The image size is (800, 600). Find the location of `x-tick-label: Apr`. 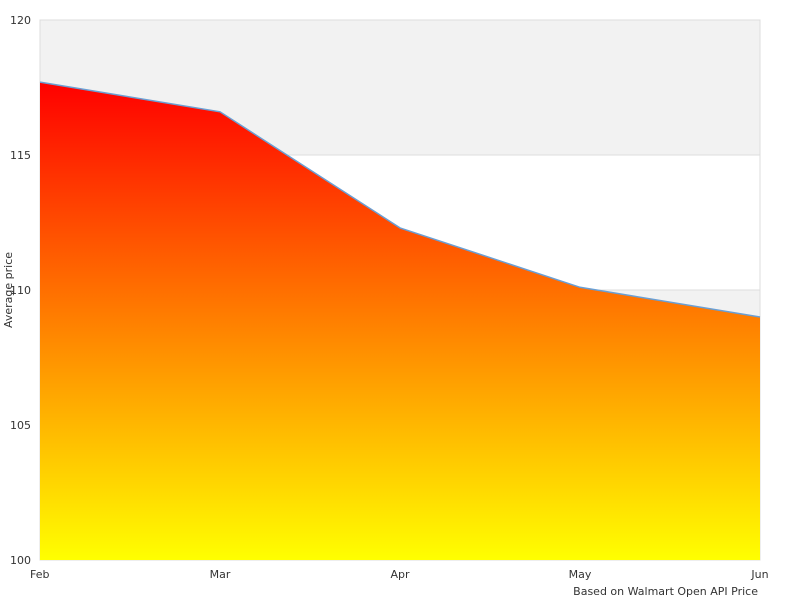

x-tick-label: Apr is located at coordinates (400, 574).